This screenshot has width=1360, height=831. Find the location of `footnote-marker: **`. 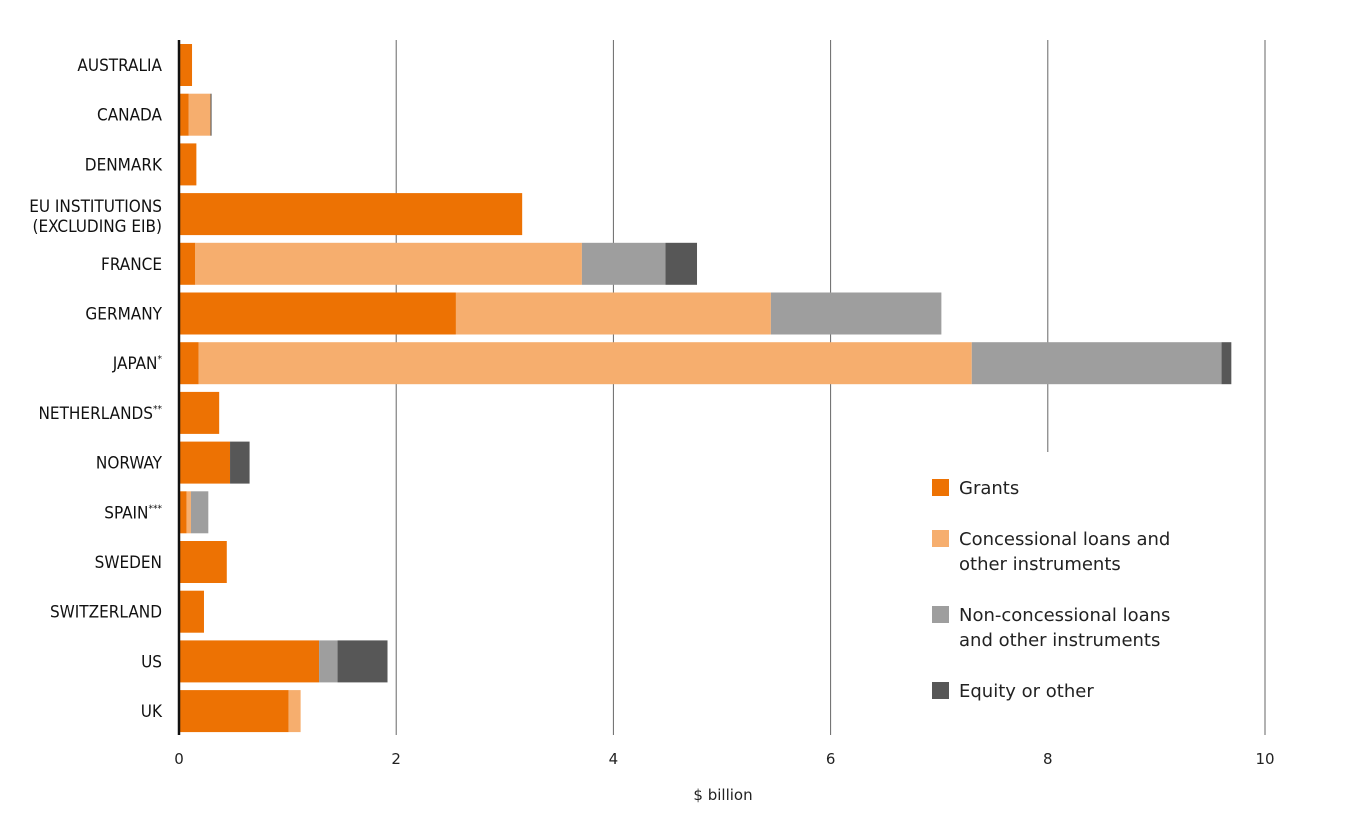

footnote-marker: ** is located at coordinates (157, 409).